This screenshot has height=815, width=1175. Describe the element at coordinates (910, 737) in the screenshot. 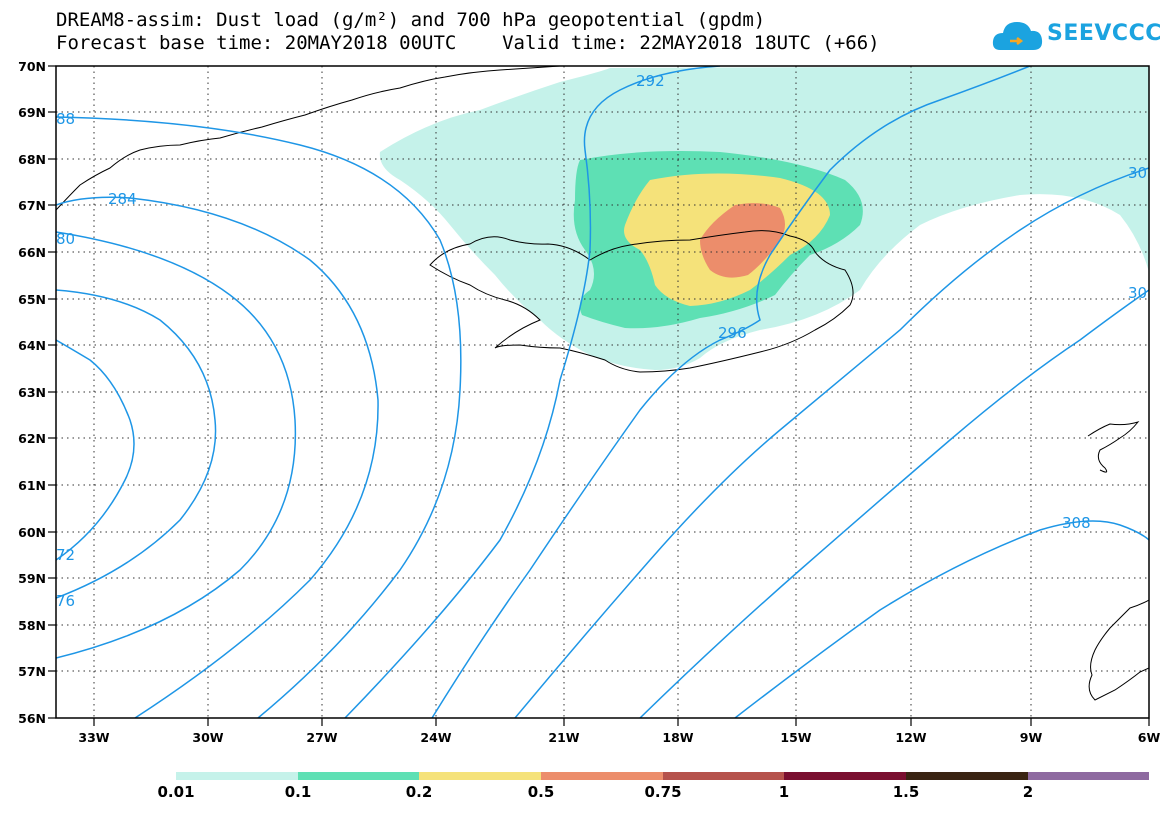

I see `lon-label: 12W` at that location.